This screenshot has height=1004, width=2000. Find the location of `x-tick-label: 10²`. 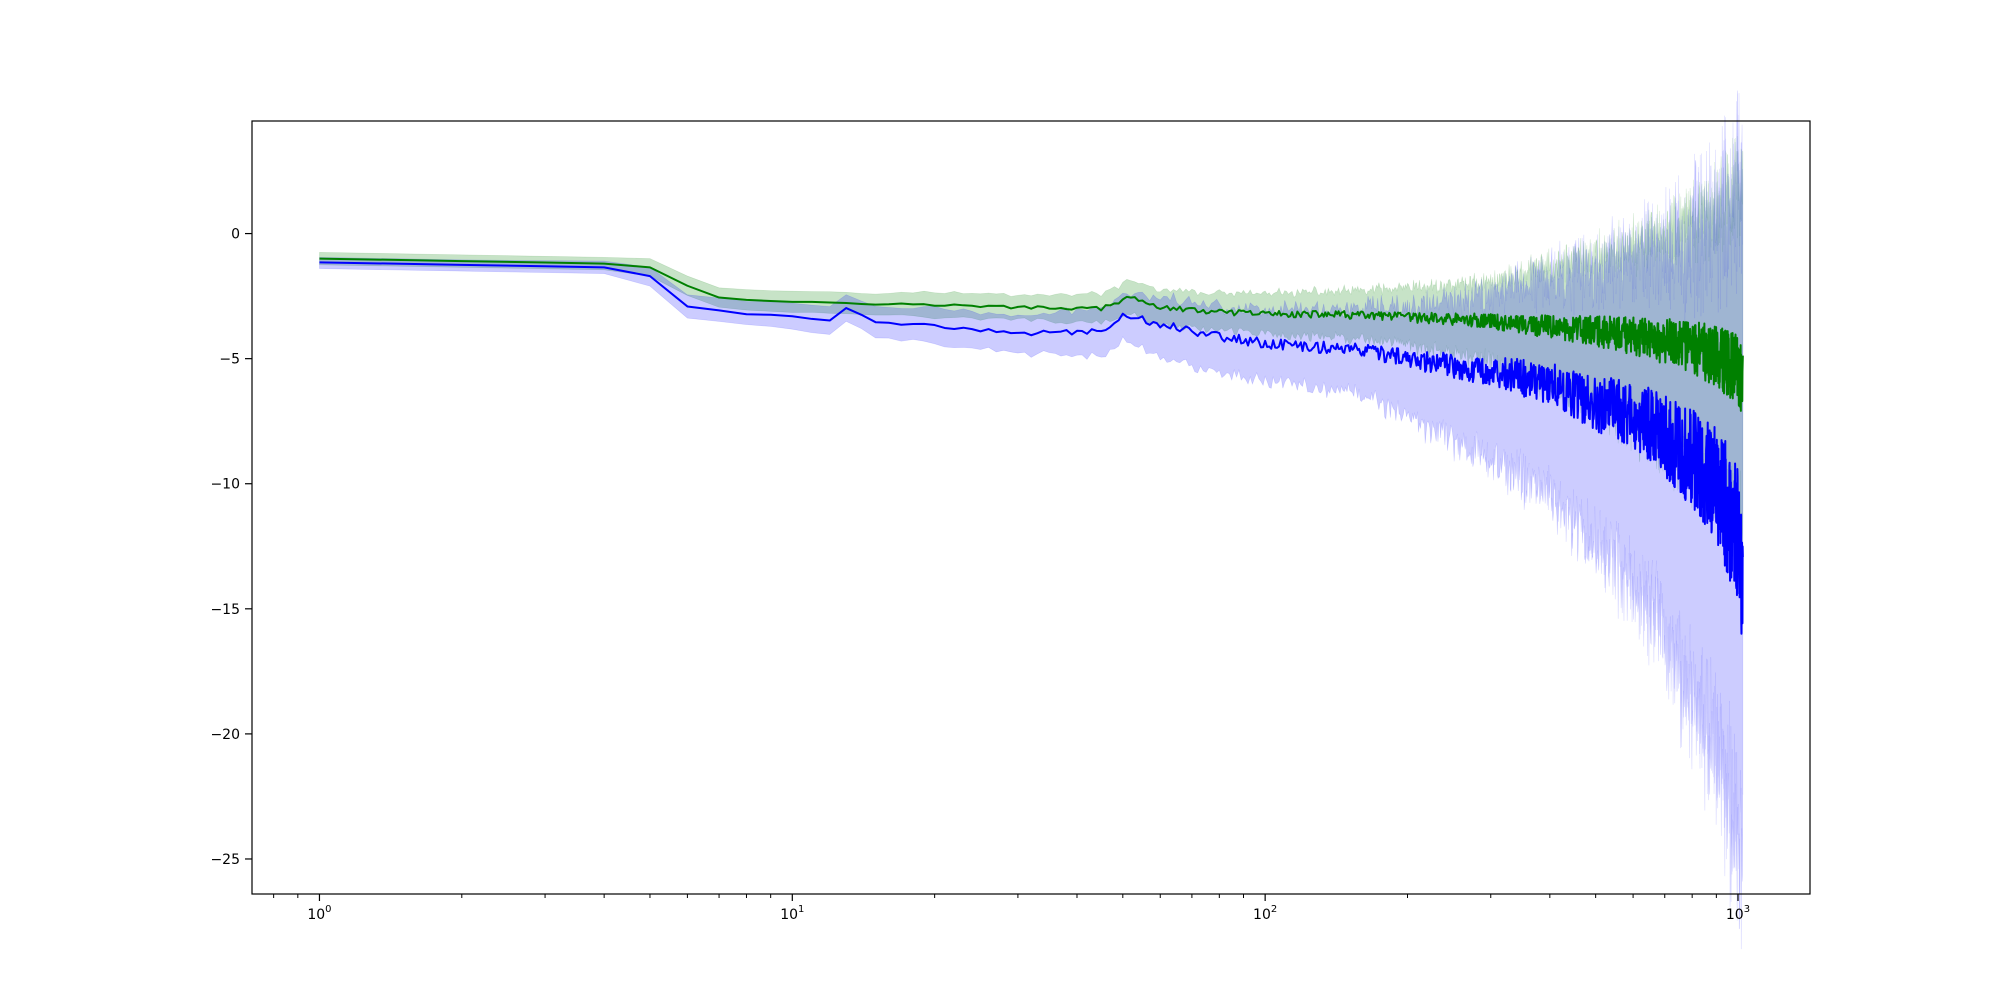

x-tick-label: 10² is located at coordinates (1265, 913).